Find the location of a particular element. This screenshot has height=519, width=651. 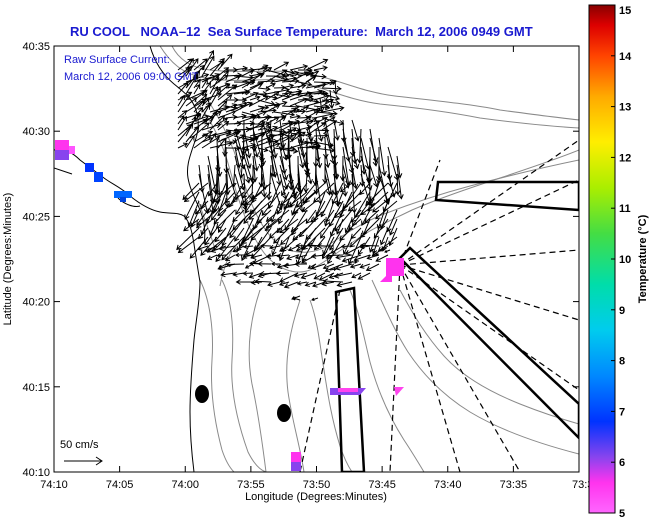

colorbar-ticks: 5 6 7 8 9 10 11 12 13 14 15 is located at coordinates (621, 261).